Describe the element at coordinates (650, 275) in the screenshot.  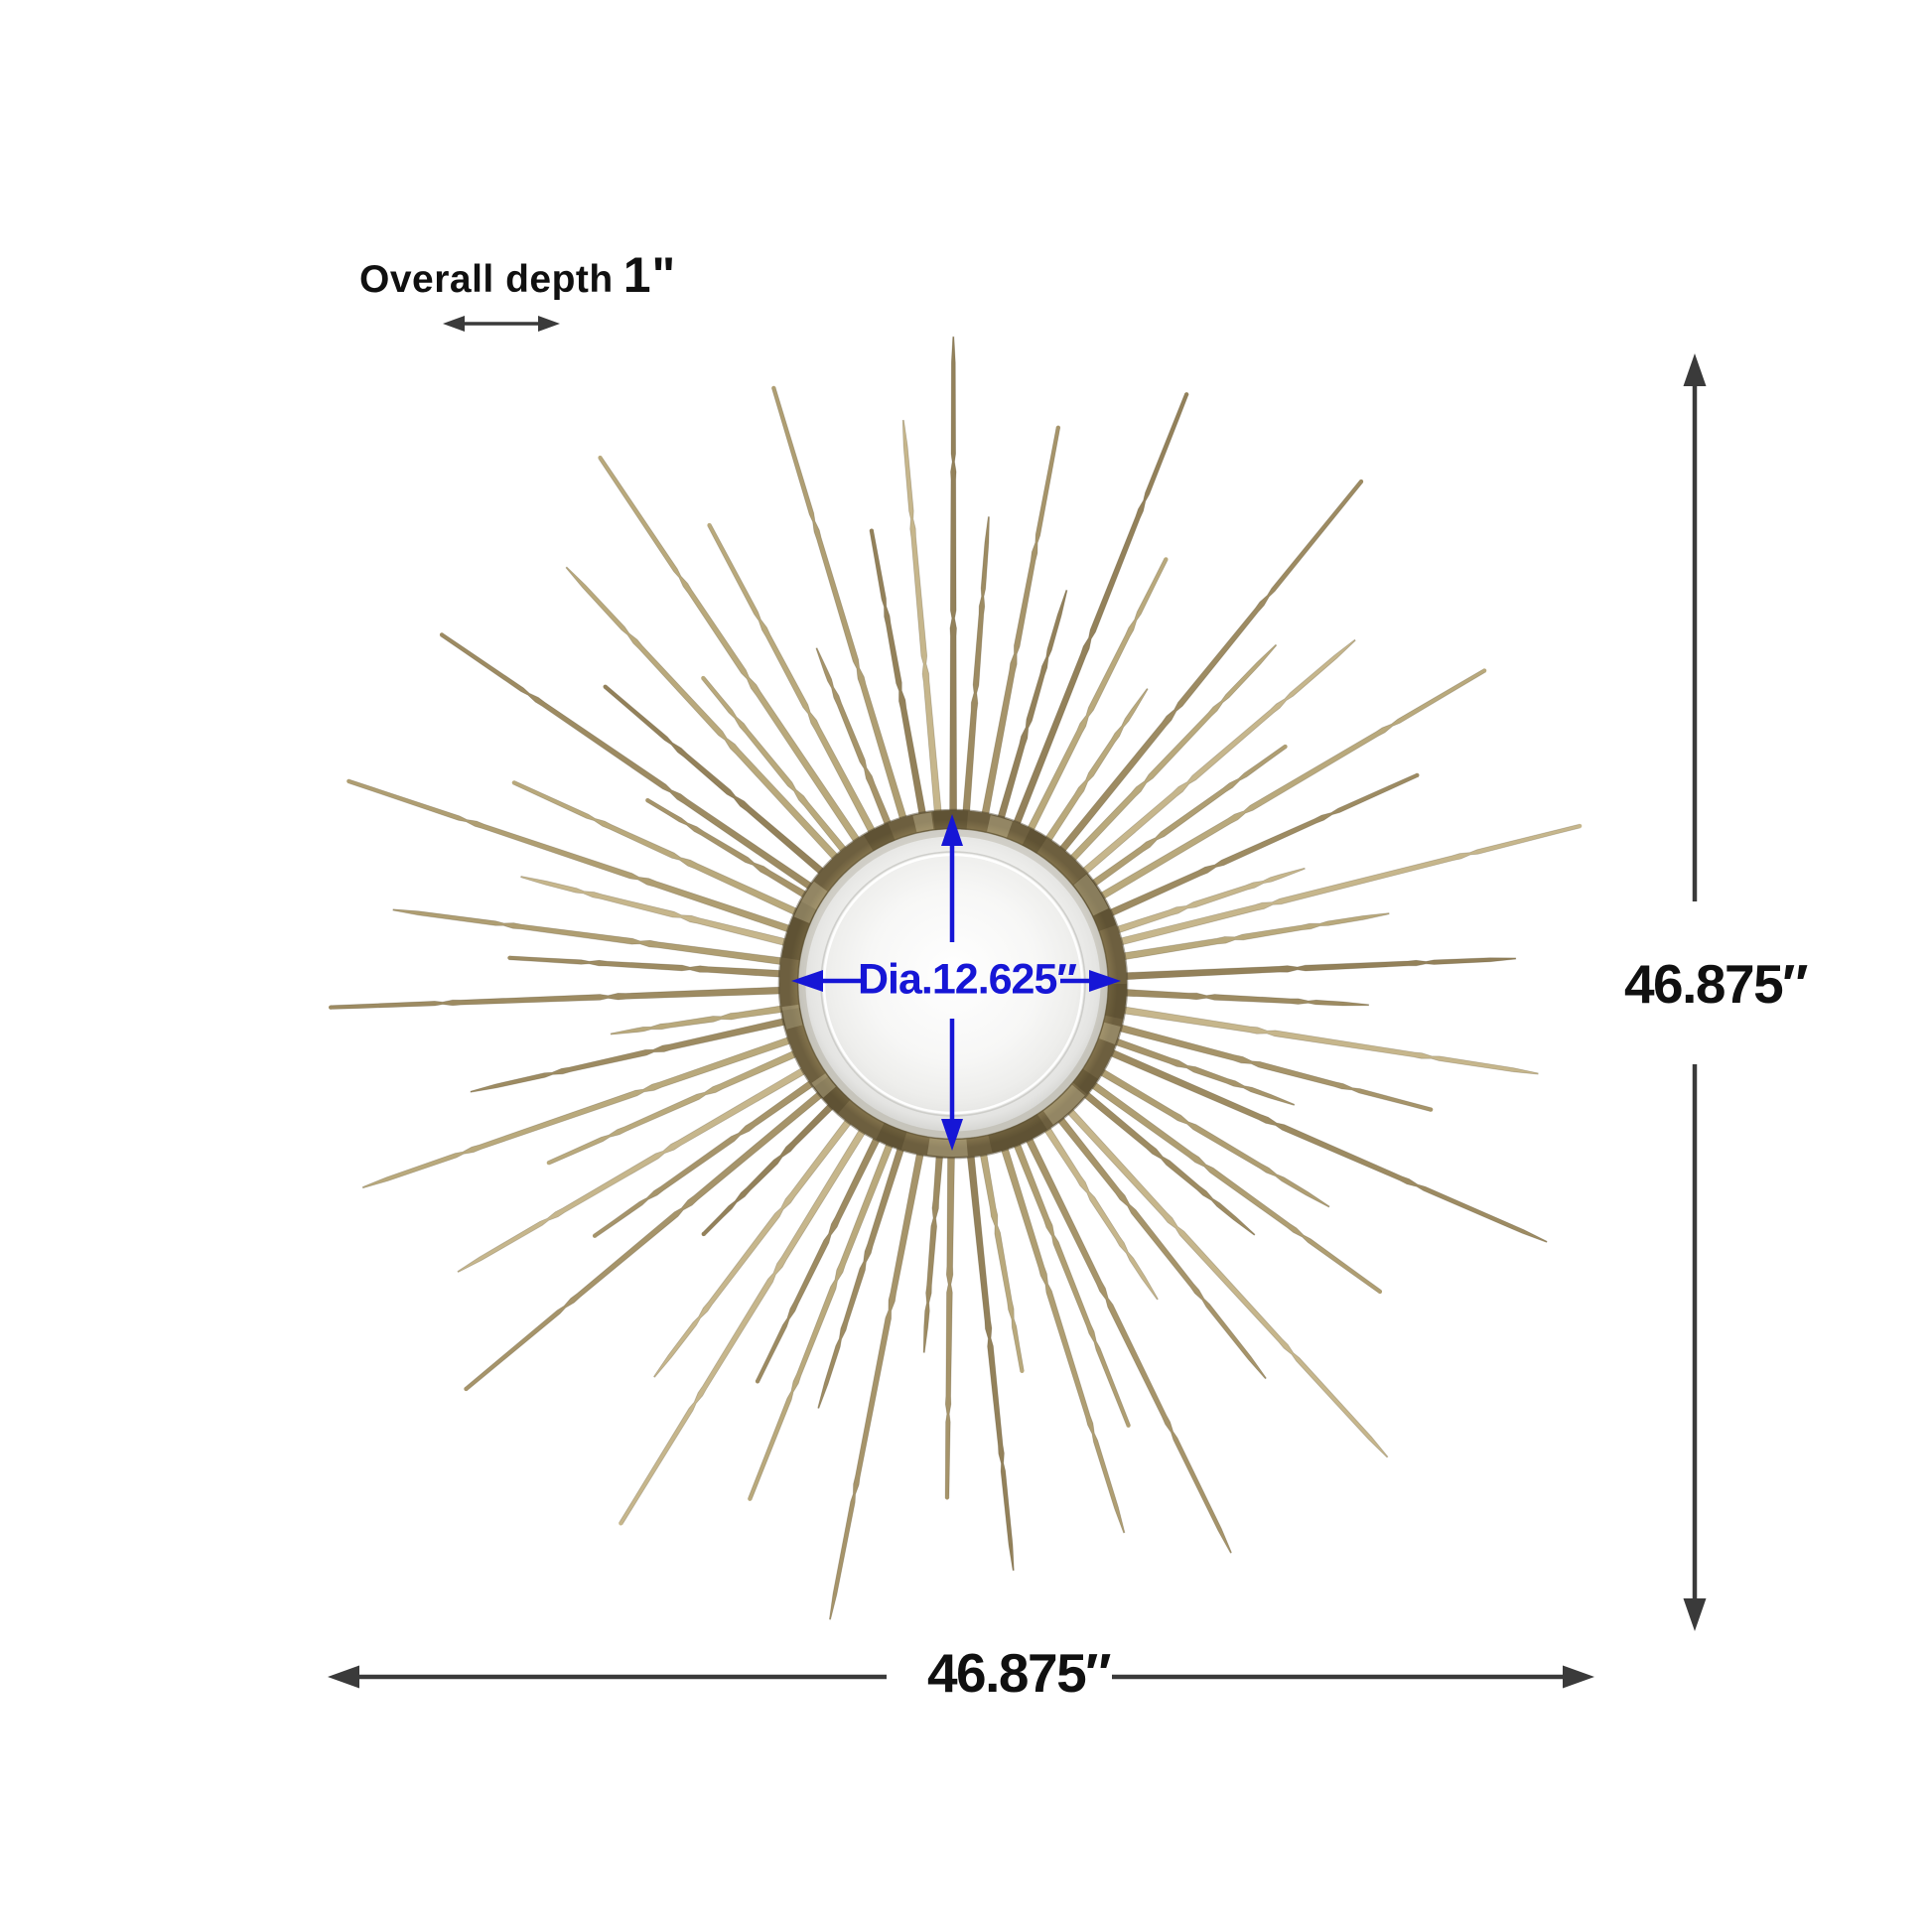
I see `depth-label-value: 1"` at that location.